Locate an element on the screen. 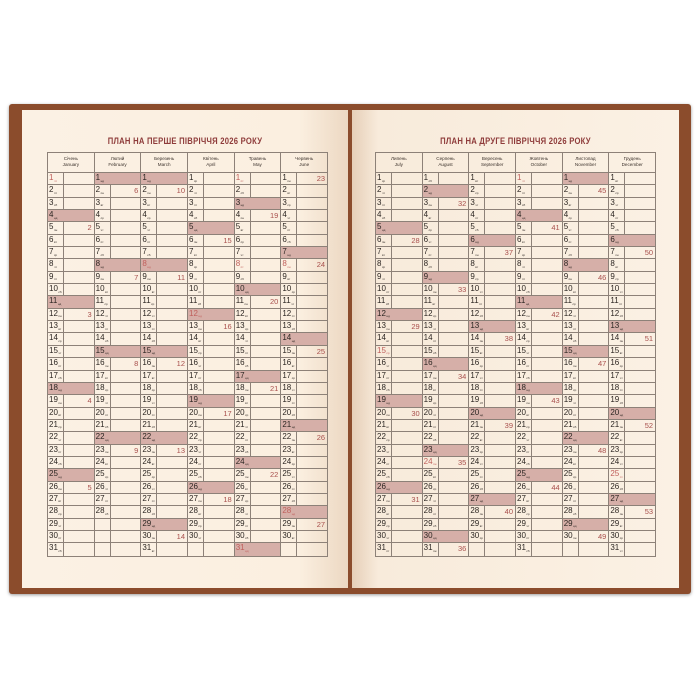 The height and width of the screenshot is (700, 700). day-cell: 20 ср is located at coordinates (257, 413).